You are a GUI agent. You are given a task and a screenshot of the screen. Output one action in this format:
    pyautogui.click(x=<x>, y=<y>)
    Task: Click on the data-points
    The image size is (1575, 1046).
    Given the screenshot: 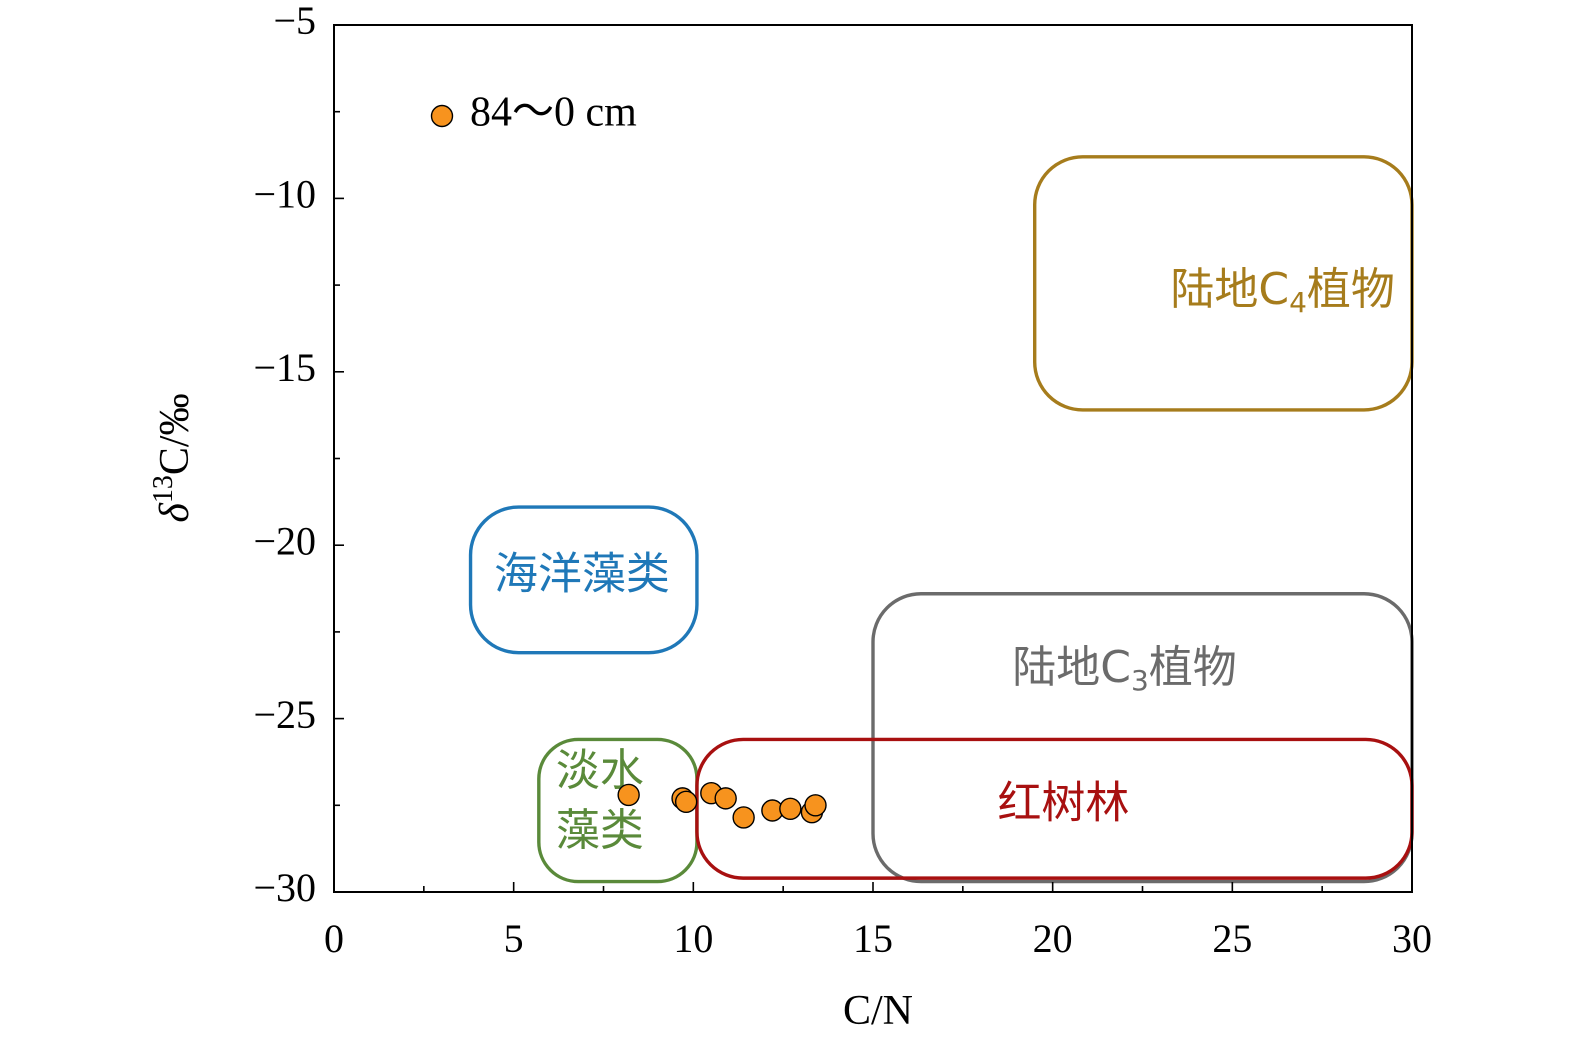 What is the action you would take?
    pyautogui.click(x=722, y=805)
    